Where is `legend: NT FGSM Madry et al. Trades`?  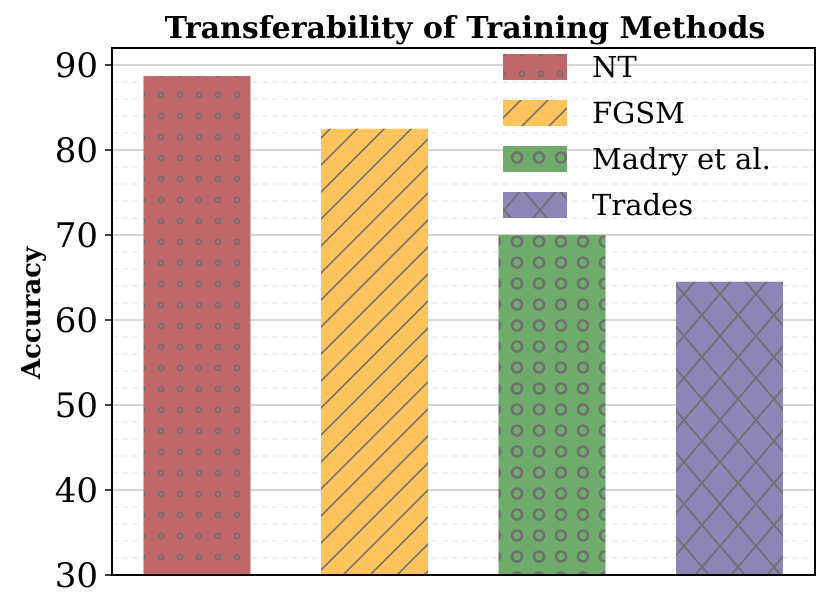 legend: NT FGSM Madry et al. Trades is located at coordinates (637, 136).